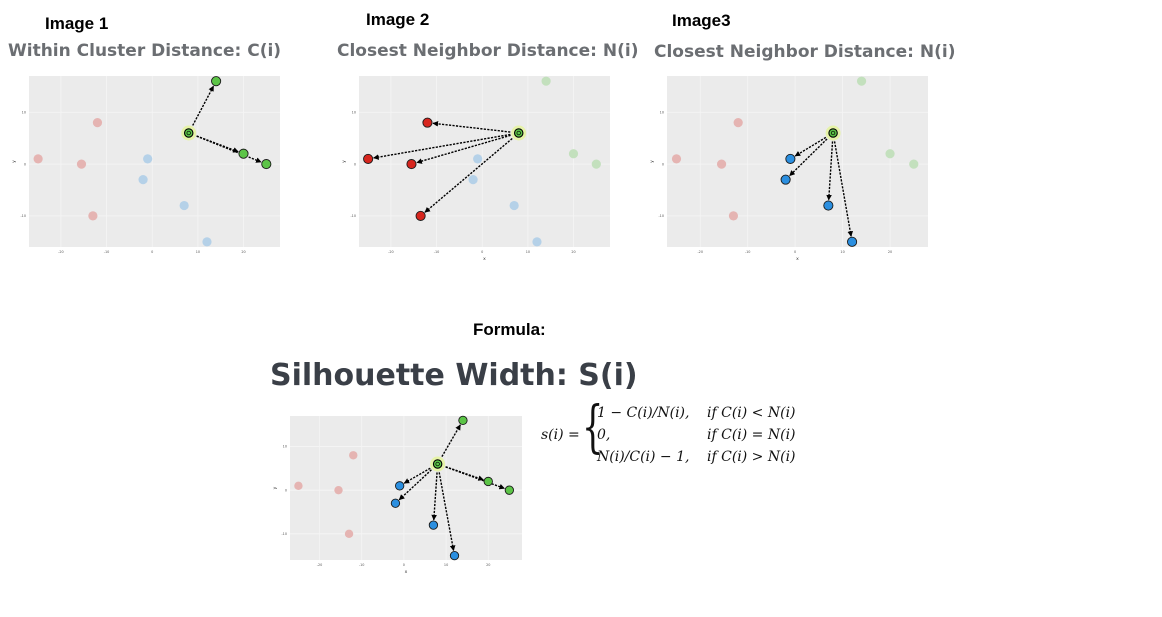  Describe the element at coordinates (152, 252) in the screenshot. I see `x-tick-label: 0` at that location.